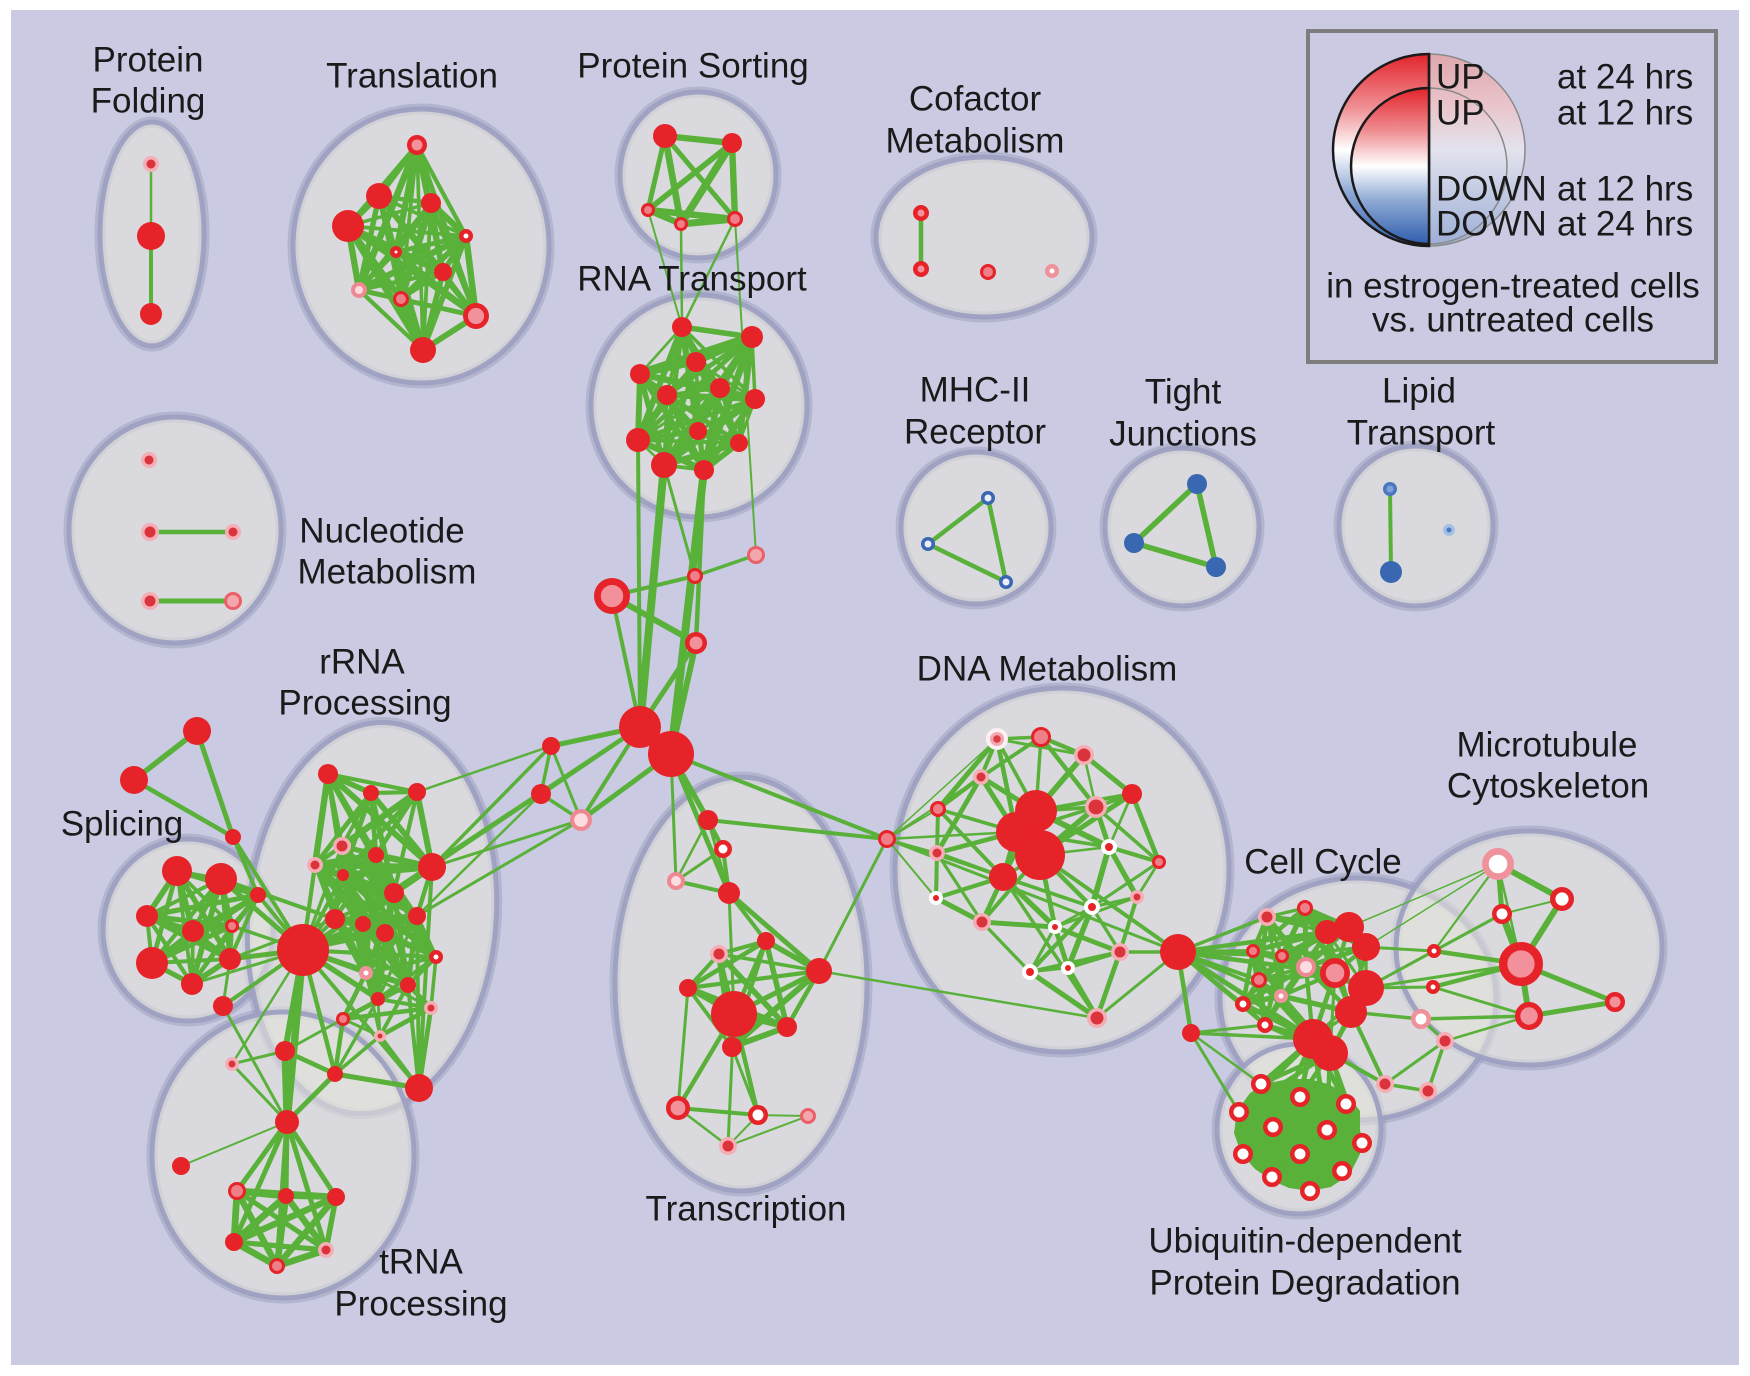 This screenshot has height=1376, width=1750. Describe the element at coordinates (1047, 668) in the screenshot. I see `svg-text: DNA Metabolism` at that location.